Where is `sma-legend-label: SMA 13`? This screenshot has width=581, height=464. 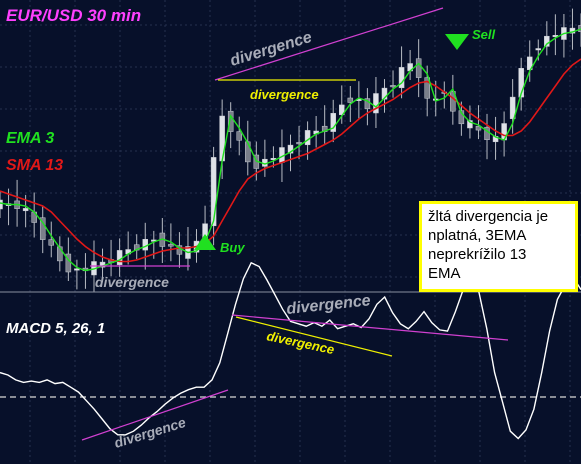 sma-legend-label: SMA 13 is located at coordinates (35, 165).